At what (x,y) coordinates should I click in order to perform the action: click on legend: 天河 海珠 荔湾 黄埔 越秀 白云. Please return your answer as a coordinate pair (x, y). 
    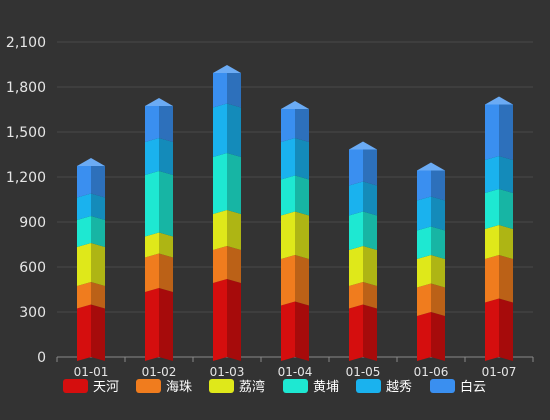
    Looking at the image, I should click on (274, 387).